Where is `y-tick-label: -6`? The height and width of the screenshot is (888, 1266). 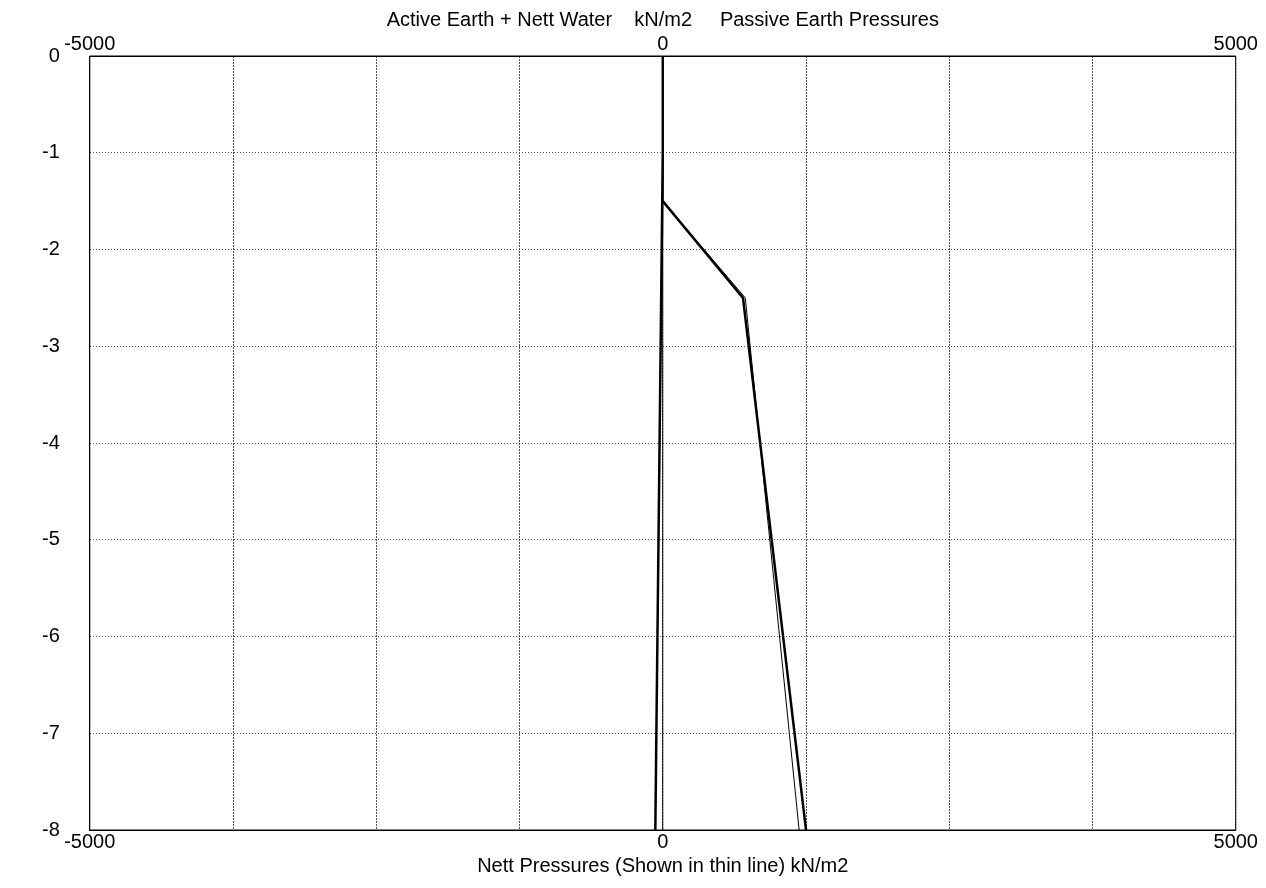
y-tick-label: -6 is located at coordinates (50, 635).